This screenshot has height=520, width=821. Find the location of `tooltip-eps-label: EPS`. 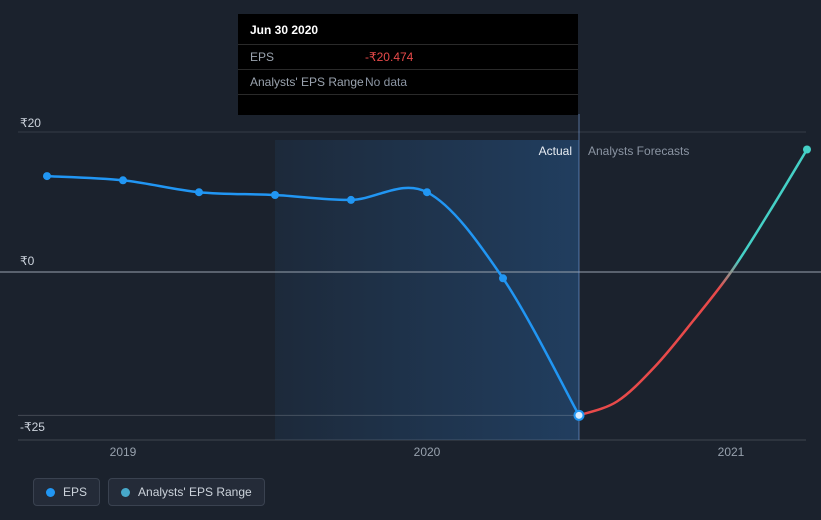

tooltip-eps-label: EPS is located at coordinates (262, 57).